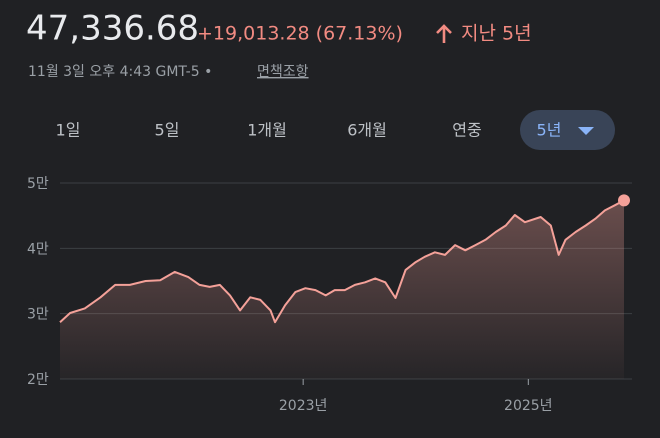  I want to click on period-tab: 1일, so click(68, 130).